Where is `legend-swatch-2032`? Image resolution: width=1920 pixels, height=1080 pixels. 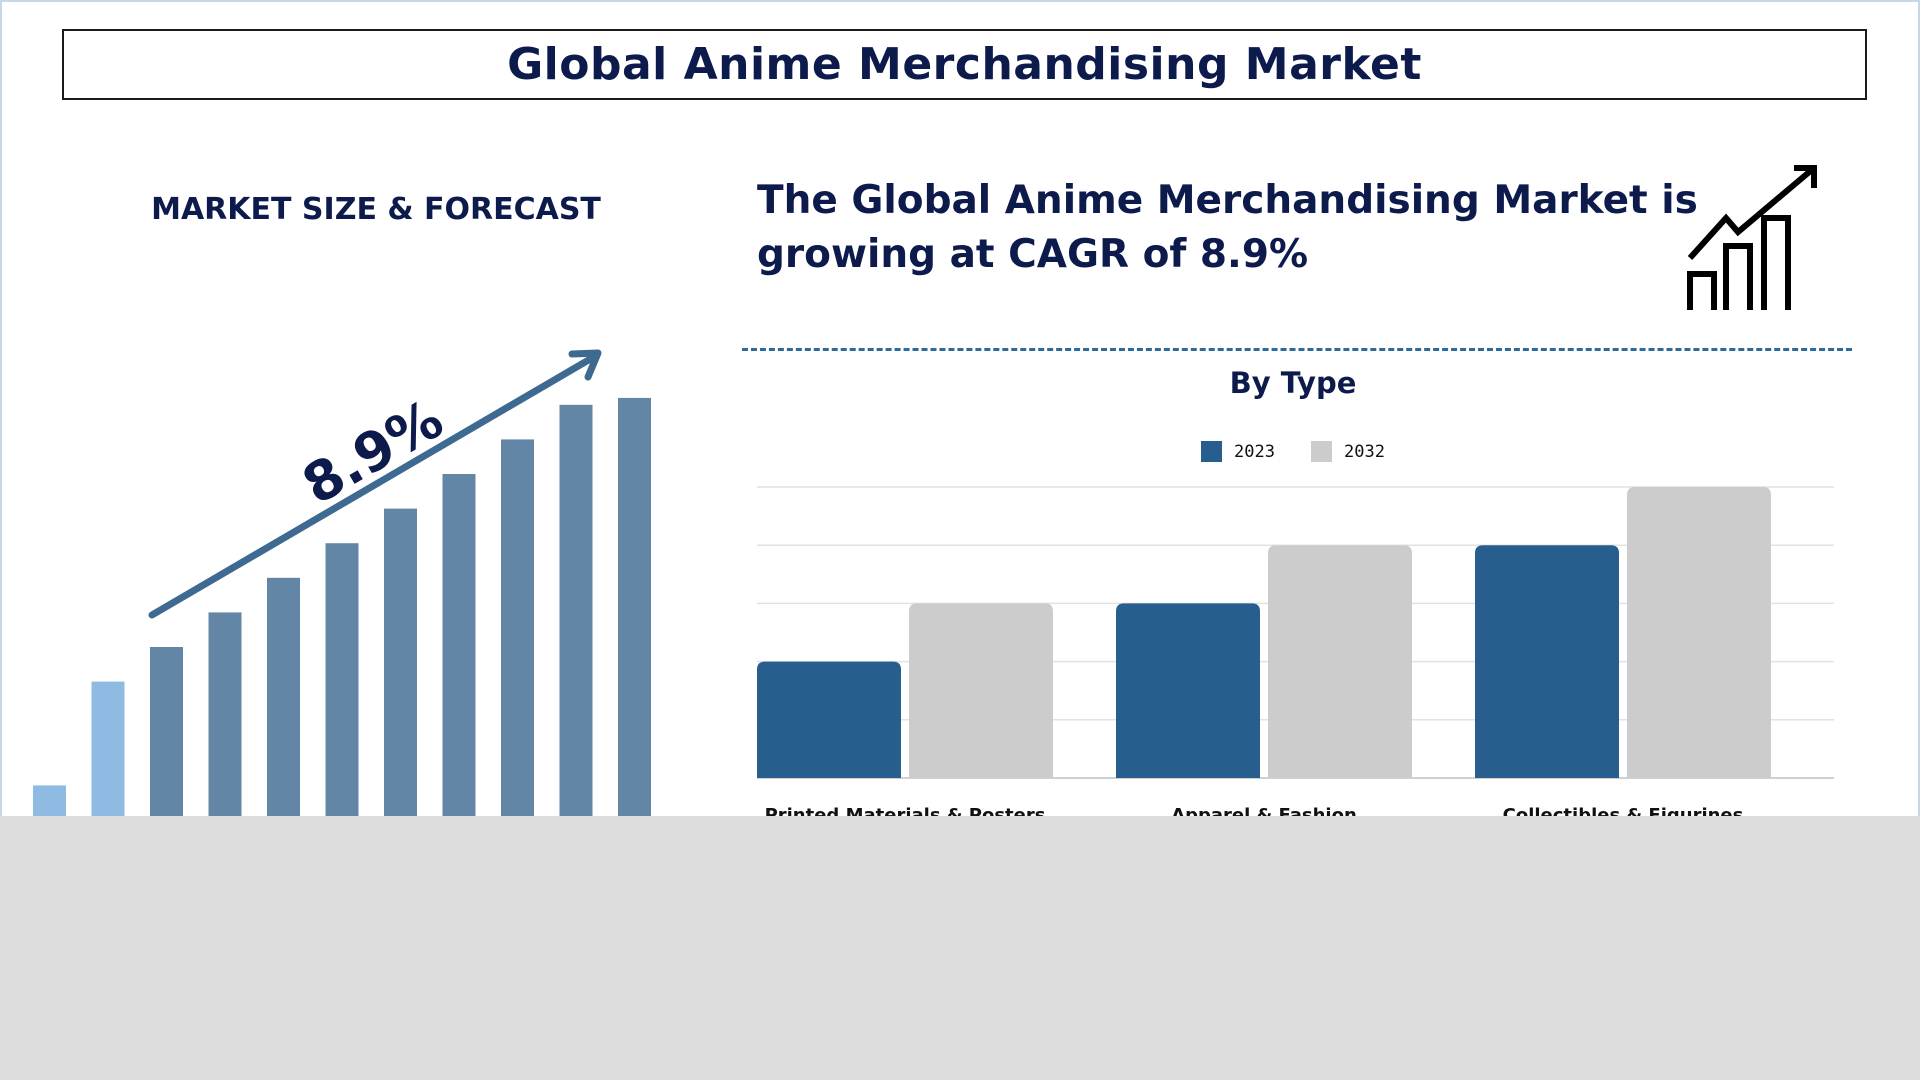
legend-swatch-2032 is located at coordinates (1321, 451).